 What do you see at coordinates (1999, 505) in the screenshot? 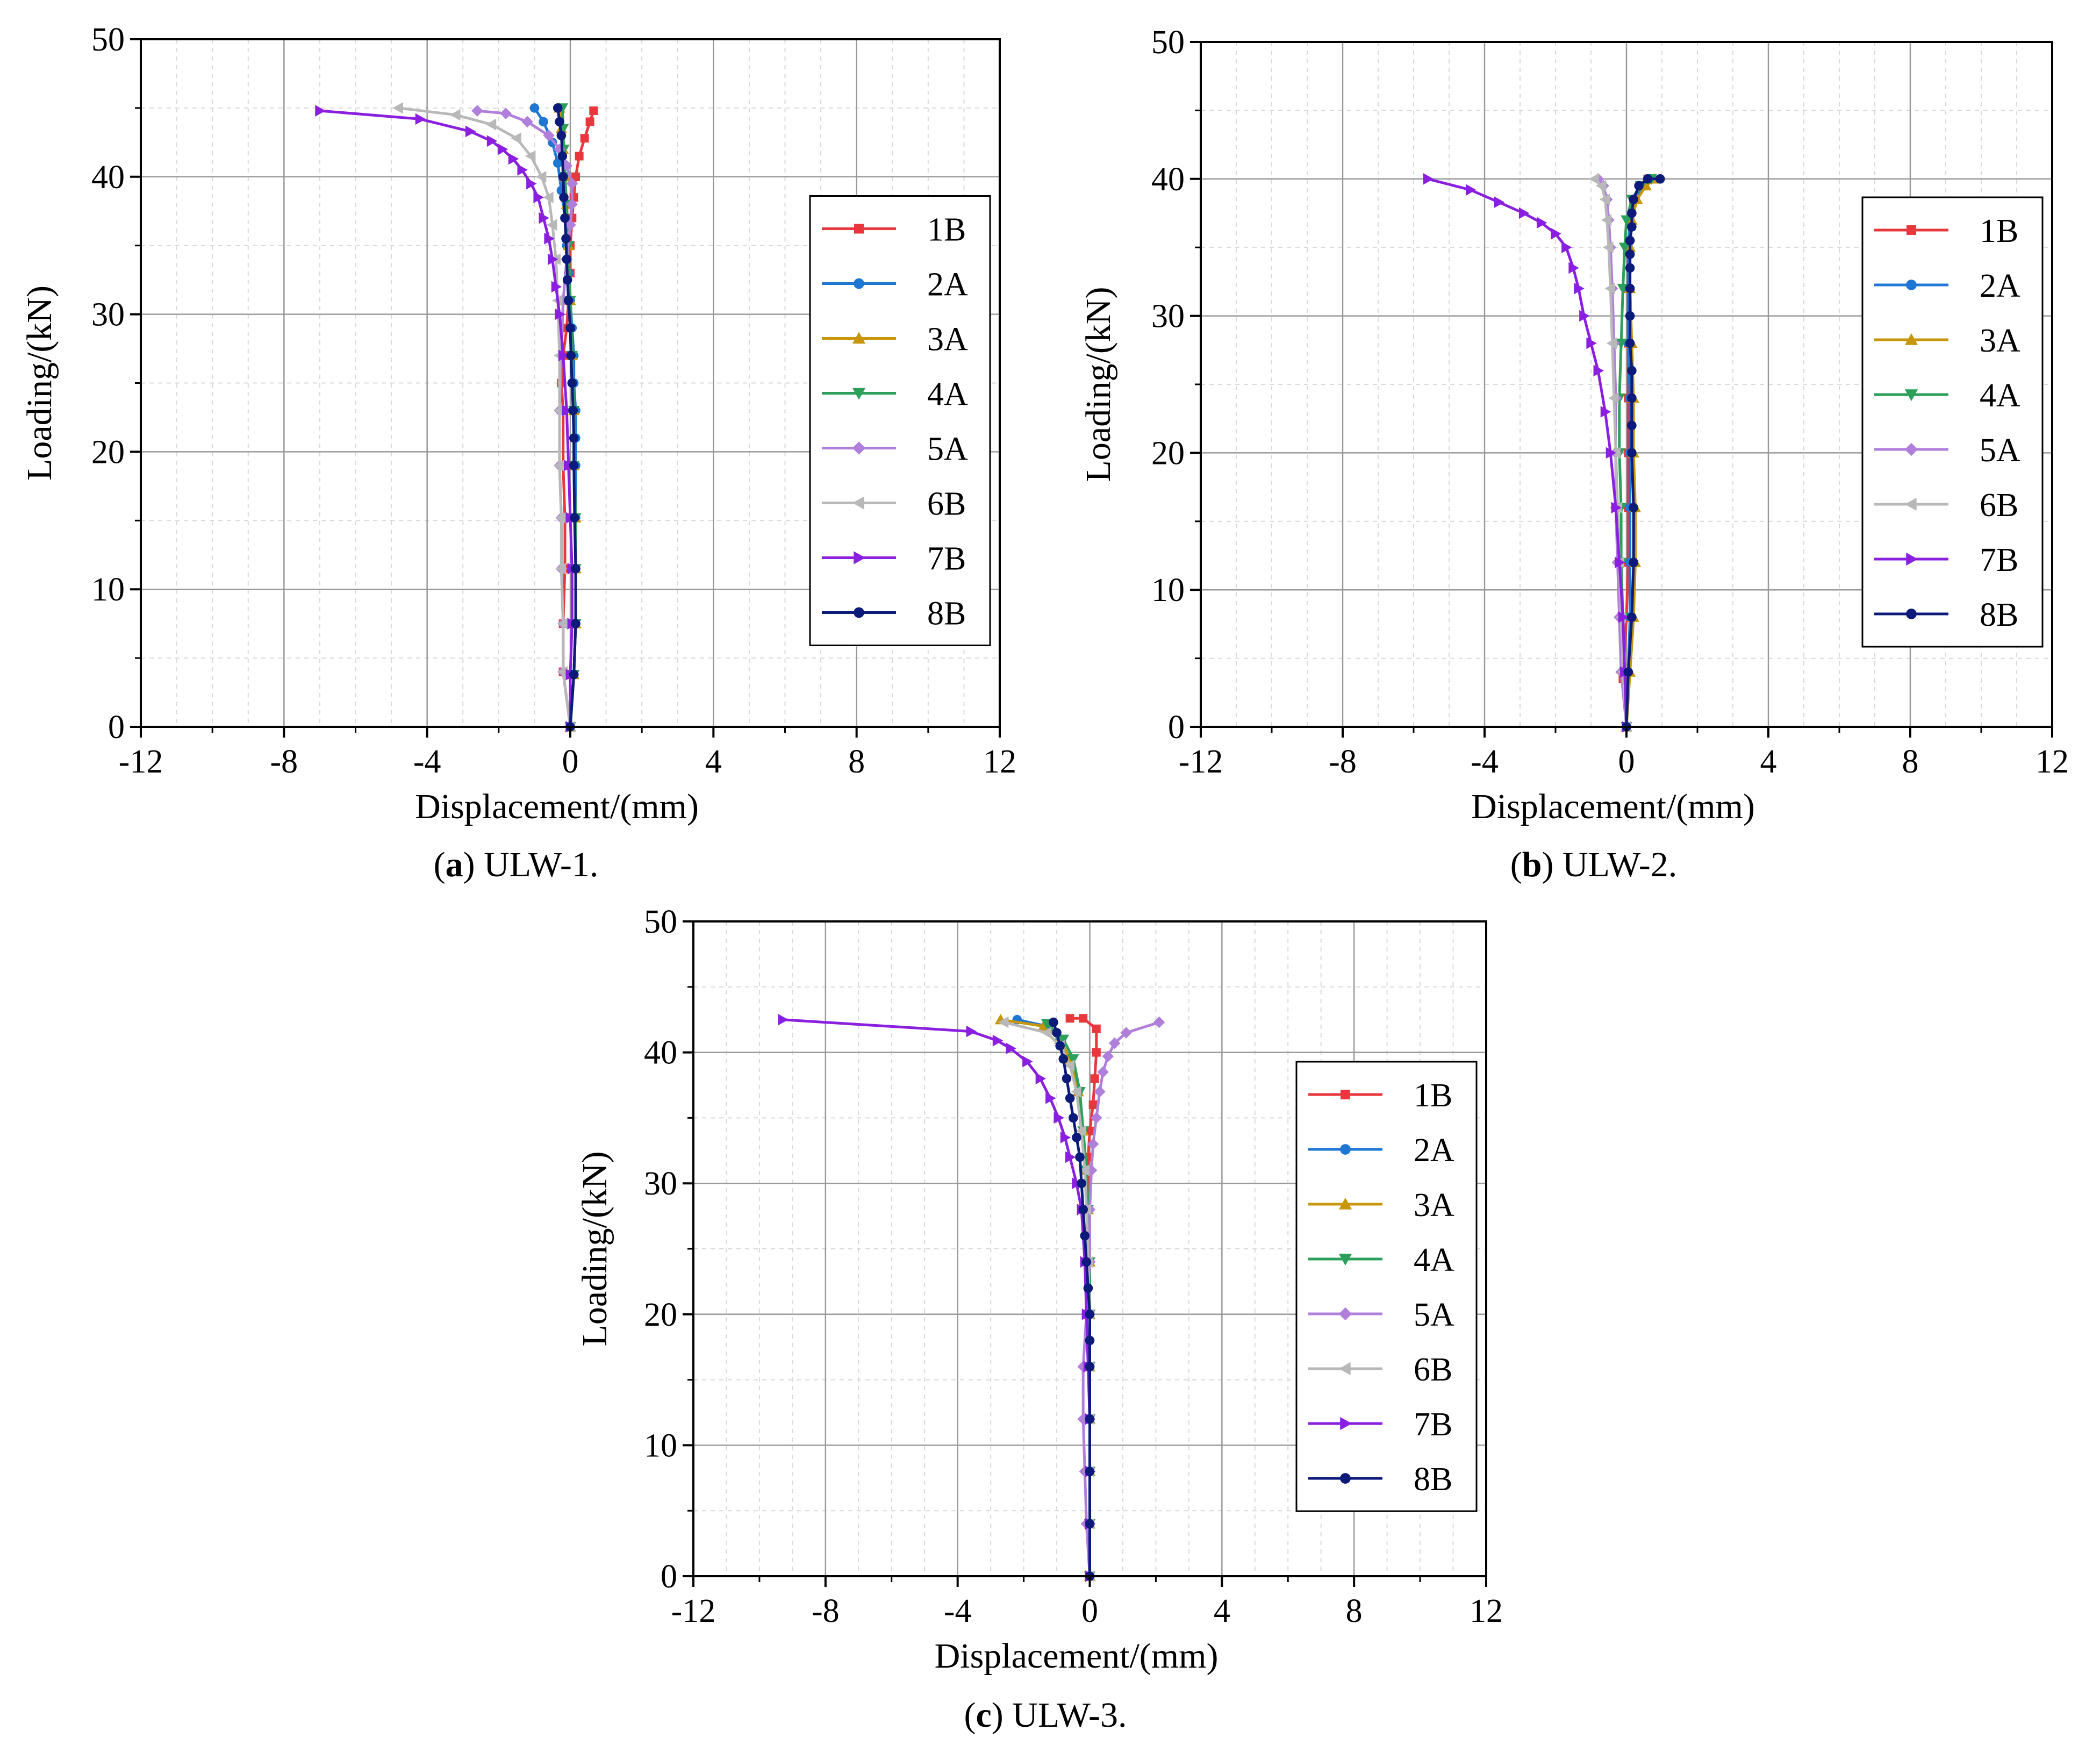
I see `legend-label-6b: 6B` at bounding box center [1999, 505].